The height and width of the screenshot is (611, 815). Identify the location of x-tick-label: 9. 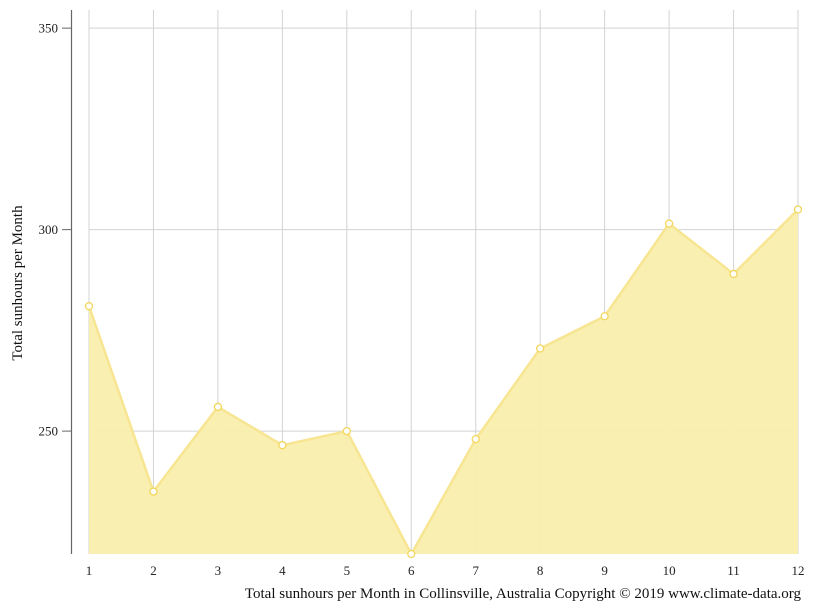
(604, 570).